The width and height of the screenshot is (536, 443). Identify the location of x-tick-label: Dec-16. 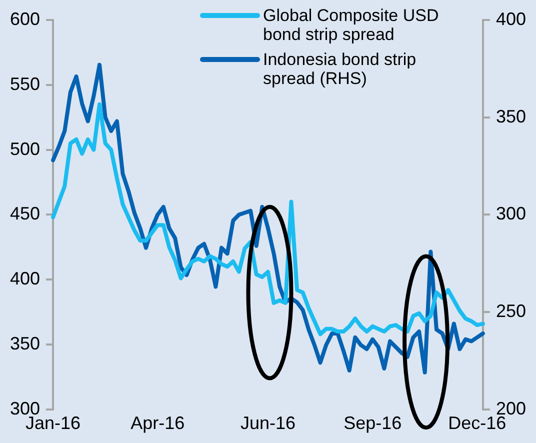
(477, 423).